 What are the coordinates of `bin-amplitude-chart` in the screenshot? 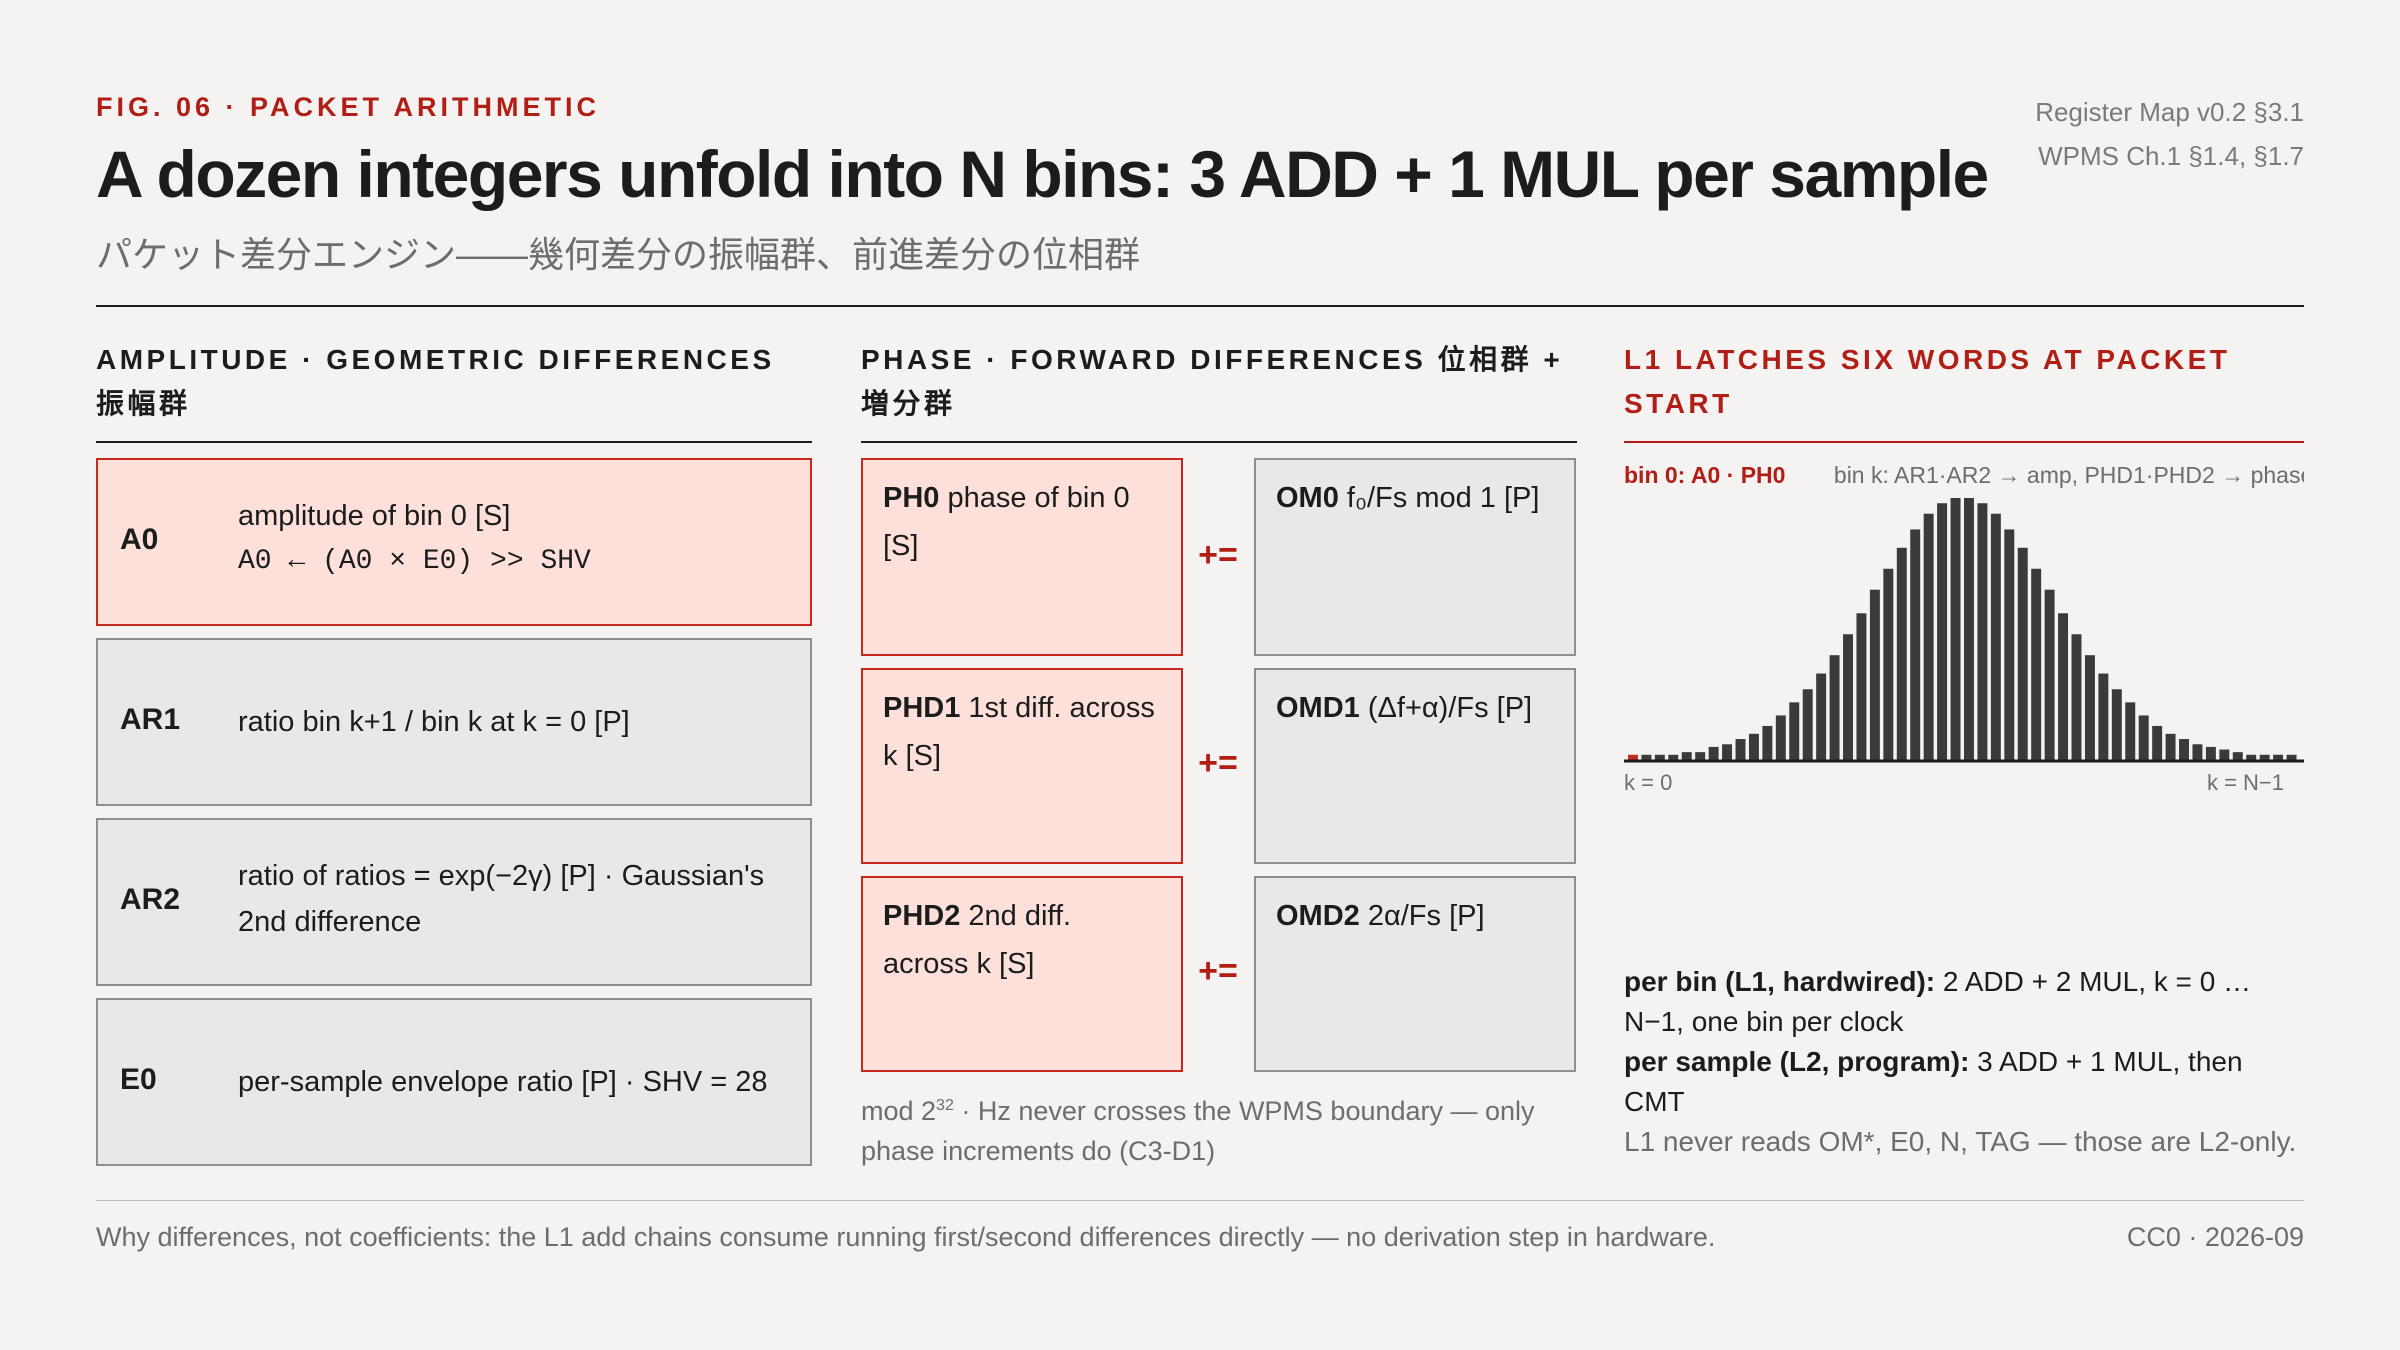 It's located at (1964, 630).